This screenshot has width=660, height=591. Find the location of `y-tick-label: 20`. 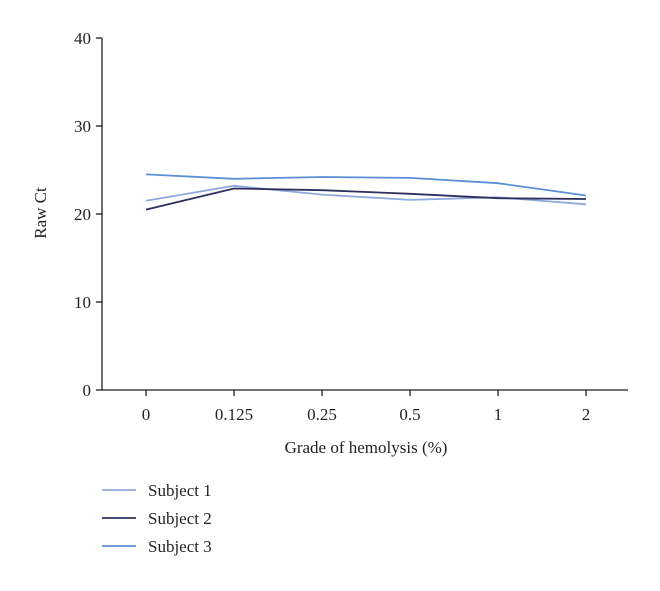

y-tick-label: 20 is located at coordinates (82, 214).